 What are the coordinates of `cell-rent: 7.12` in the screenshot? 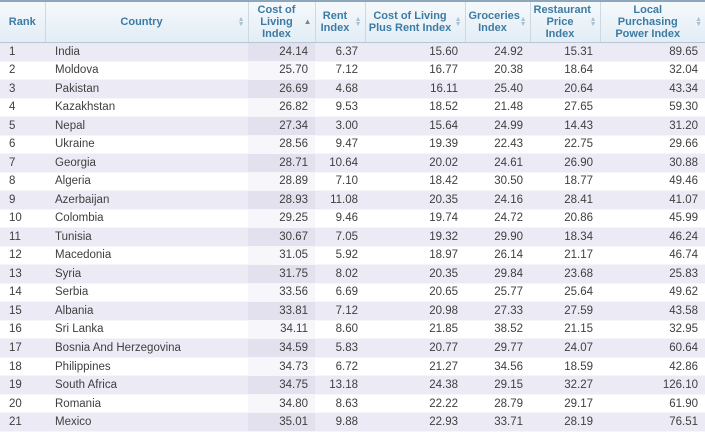 It's located at (340, 311).